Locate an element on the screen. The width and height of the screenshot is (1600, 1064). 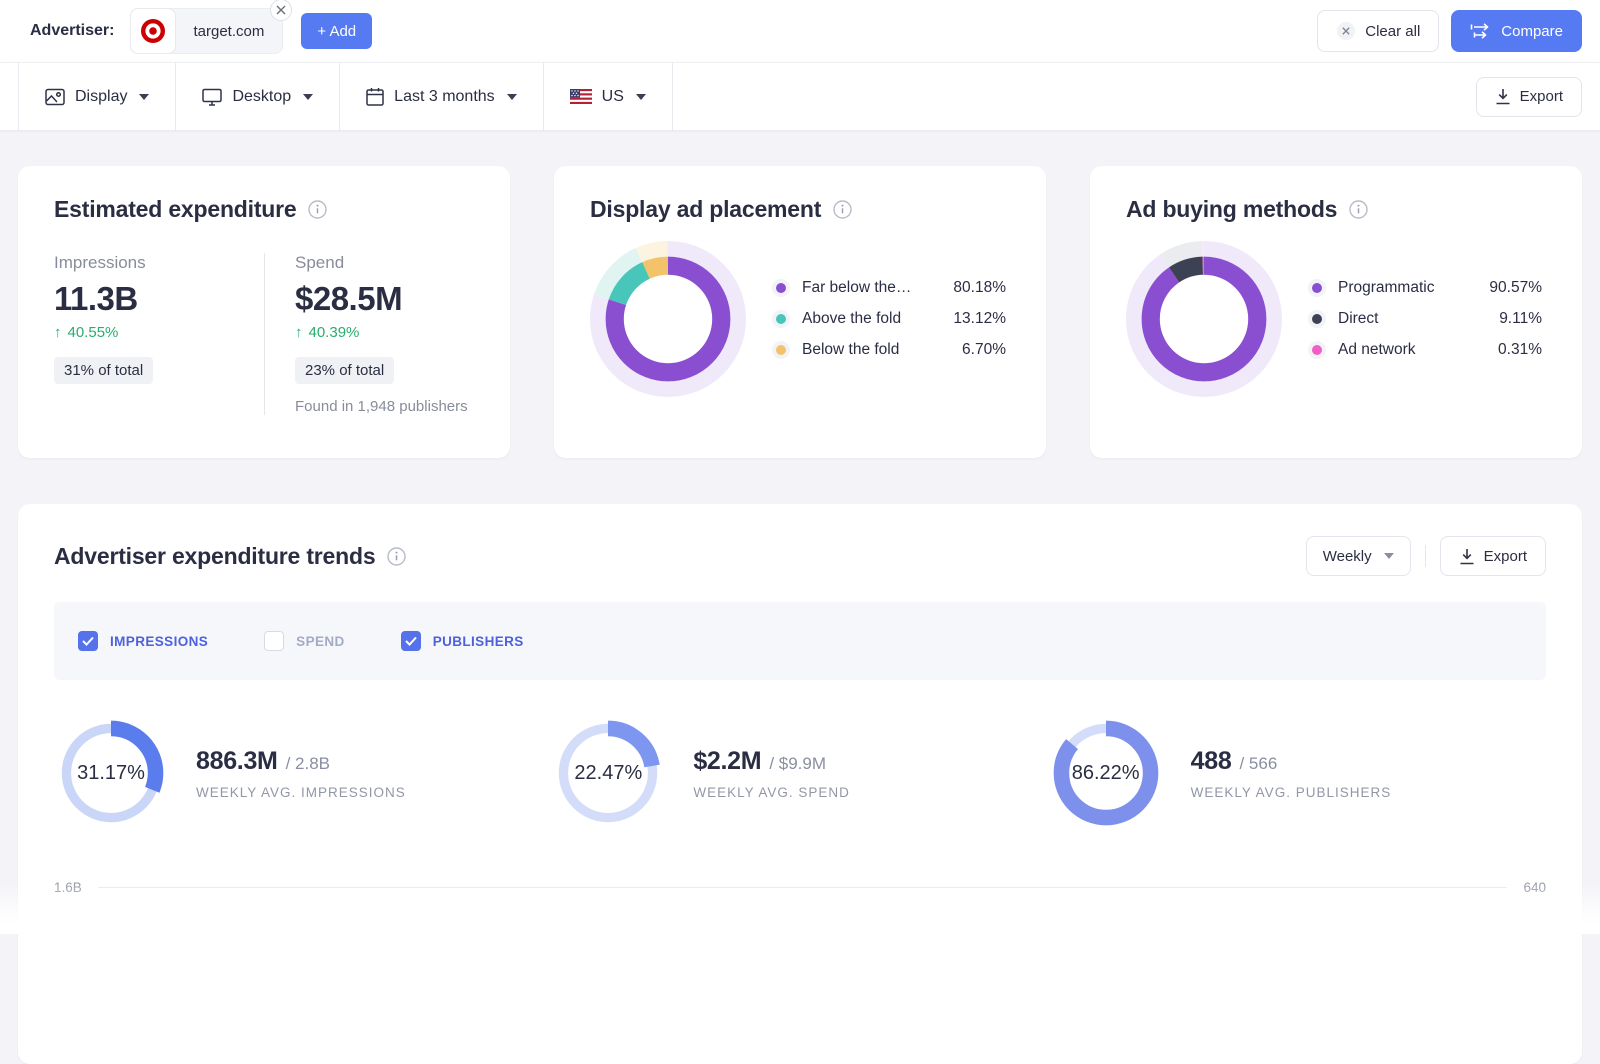
media-type-filter: Display is located at coordinates (96, 96).